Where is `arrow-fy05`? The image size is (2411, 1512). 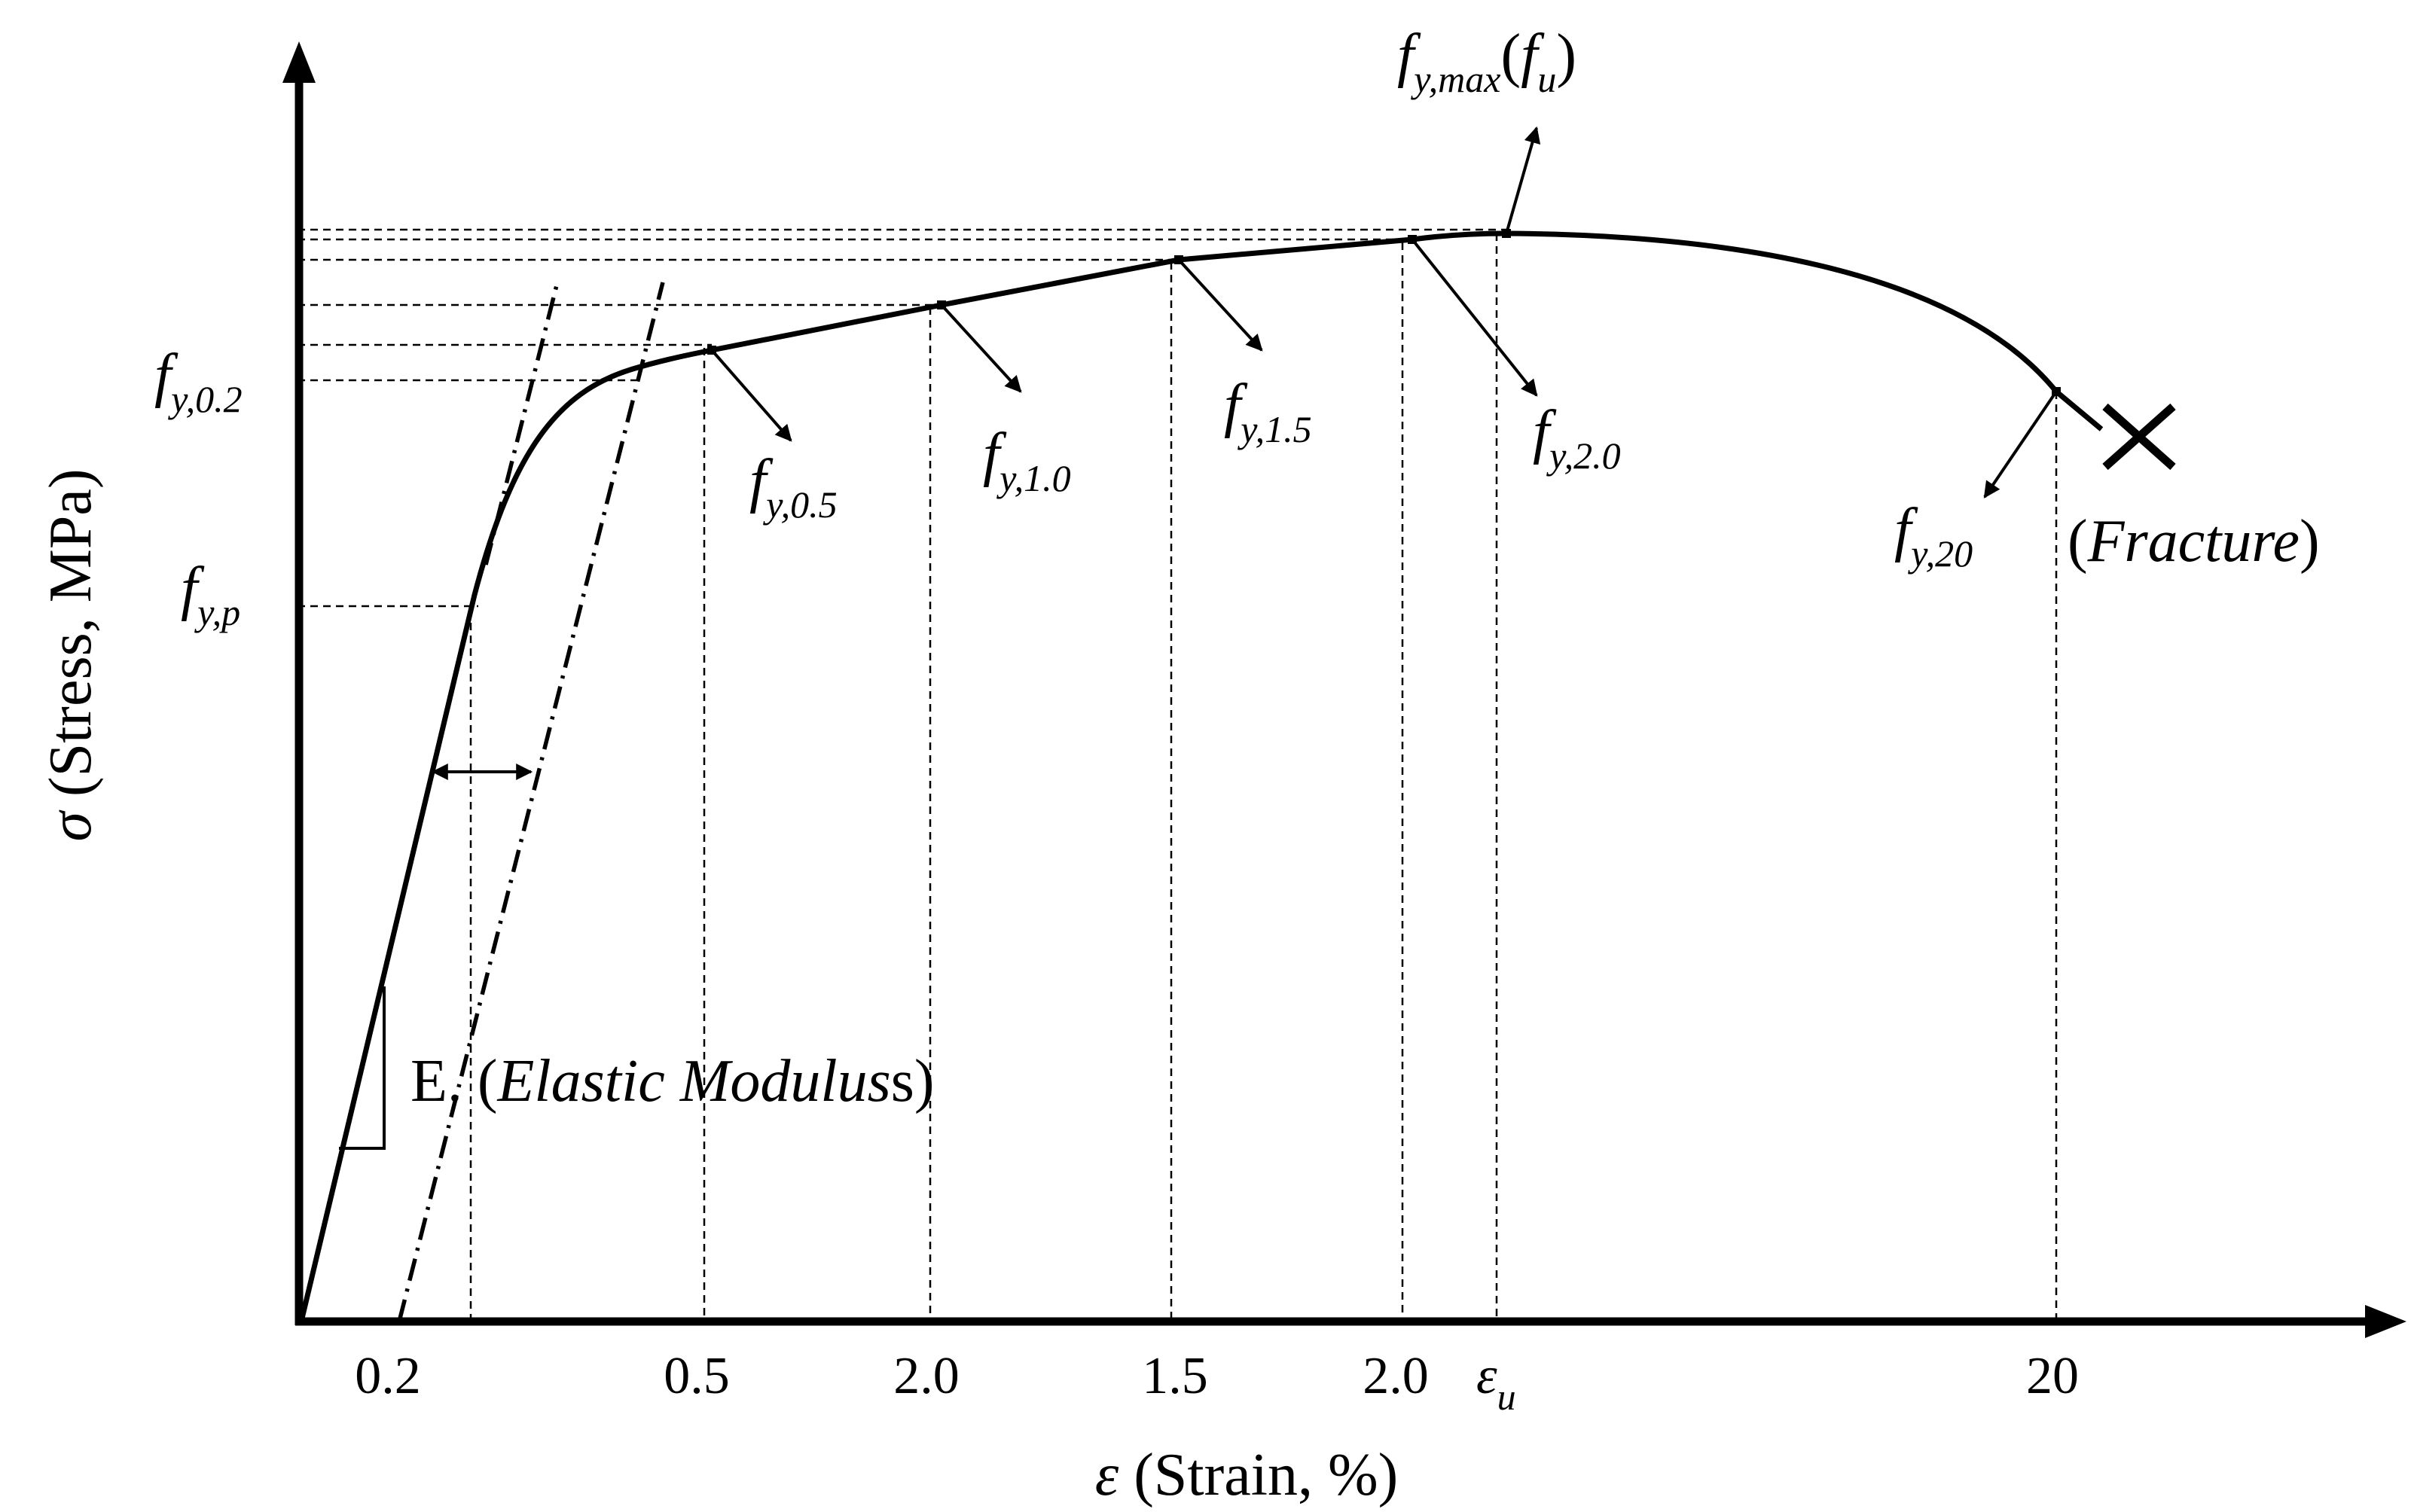 arrow-fy05 is located at coordinates (751, 395).